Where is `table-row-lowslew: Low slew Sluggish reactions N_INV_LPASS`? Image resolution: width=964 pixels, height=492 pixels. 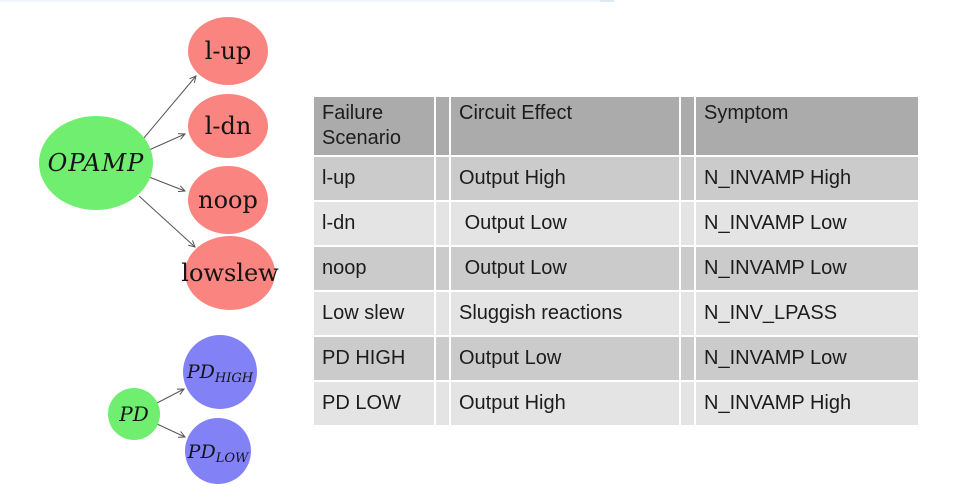 table-row-lowslew: Low slew Sluggish reactions N_INV_LPASS is located at coordinates (616, 313).